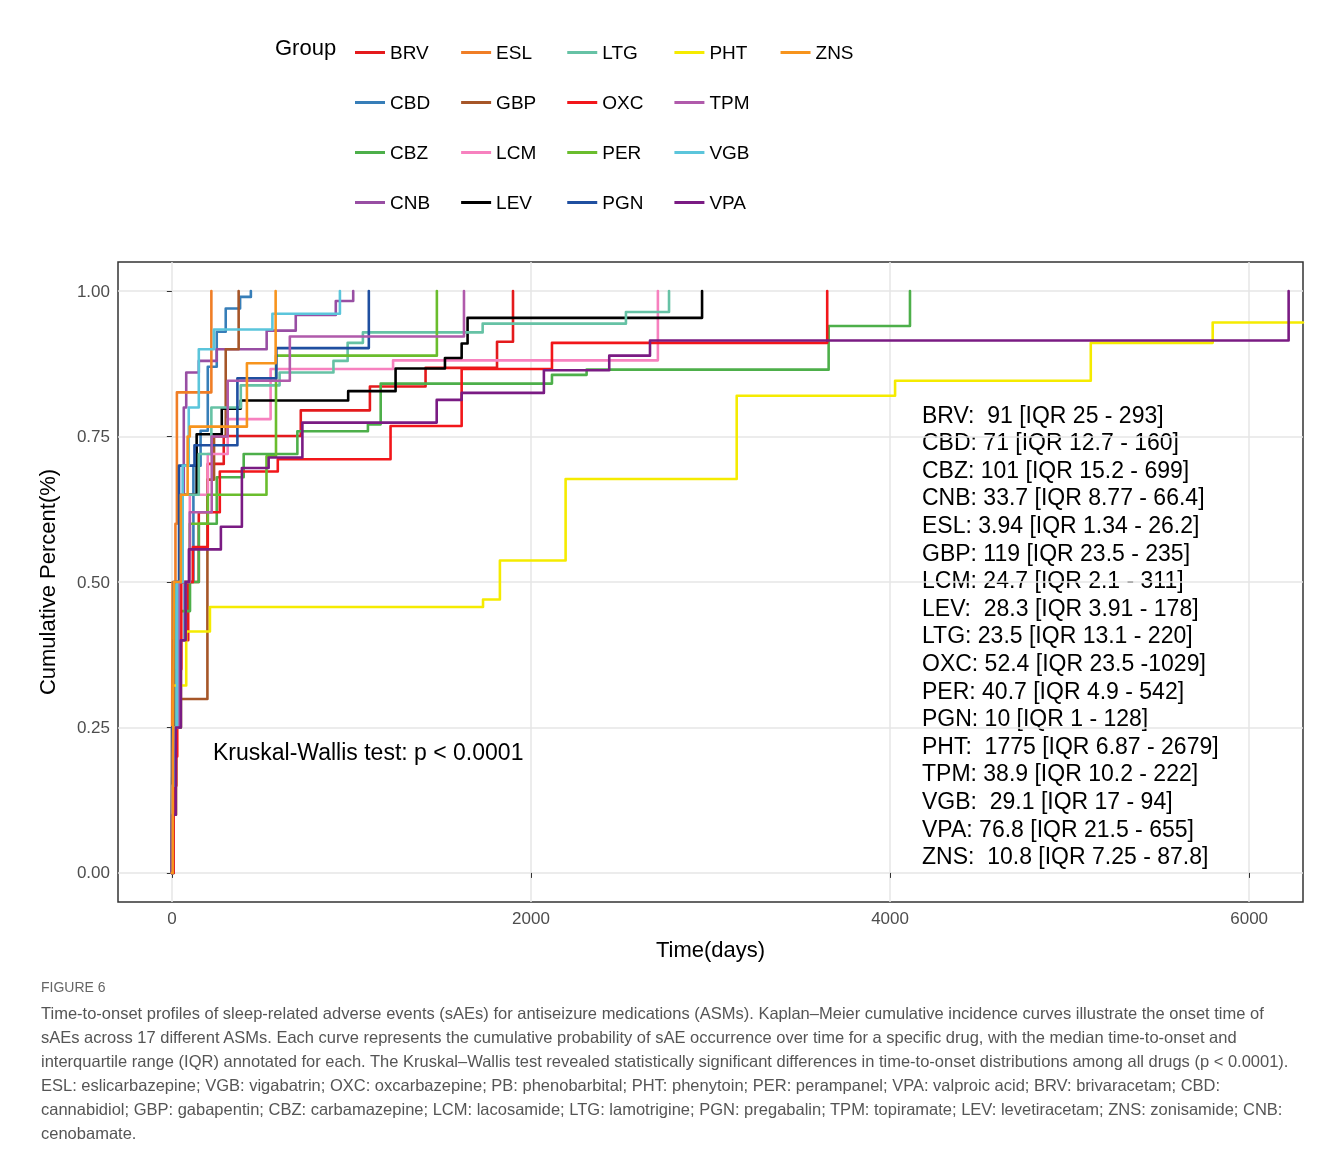  Describe the element at coordinates (531, 918) in the screenshot. I see `x-tick-label: 2000` at that location.